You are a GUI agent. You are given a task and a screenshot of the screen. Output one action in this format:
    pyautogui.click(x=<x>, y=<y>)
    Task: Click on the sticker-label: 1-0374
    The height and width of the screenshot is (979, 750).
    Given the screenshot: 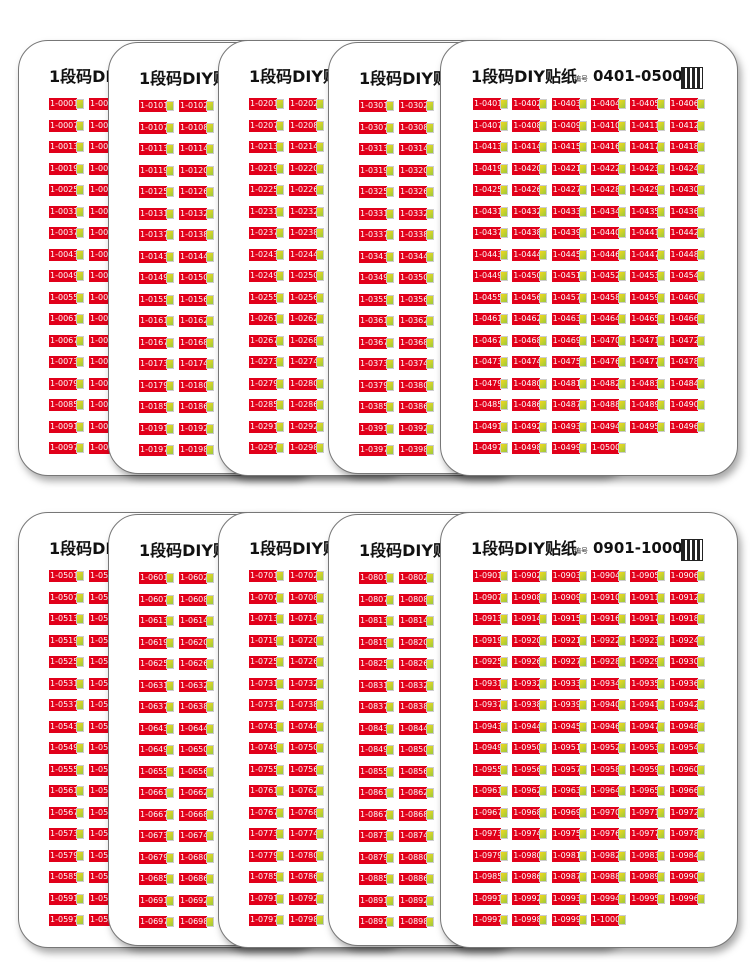 What is the action you would take?
    pyautogui.click(x=413, y=364)
    